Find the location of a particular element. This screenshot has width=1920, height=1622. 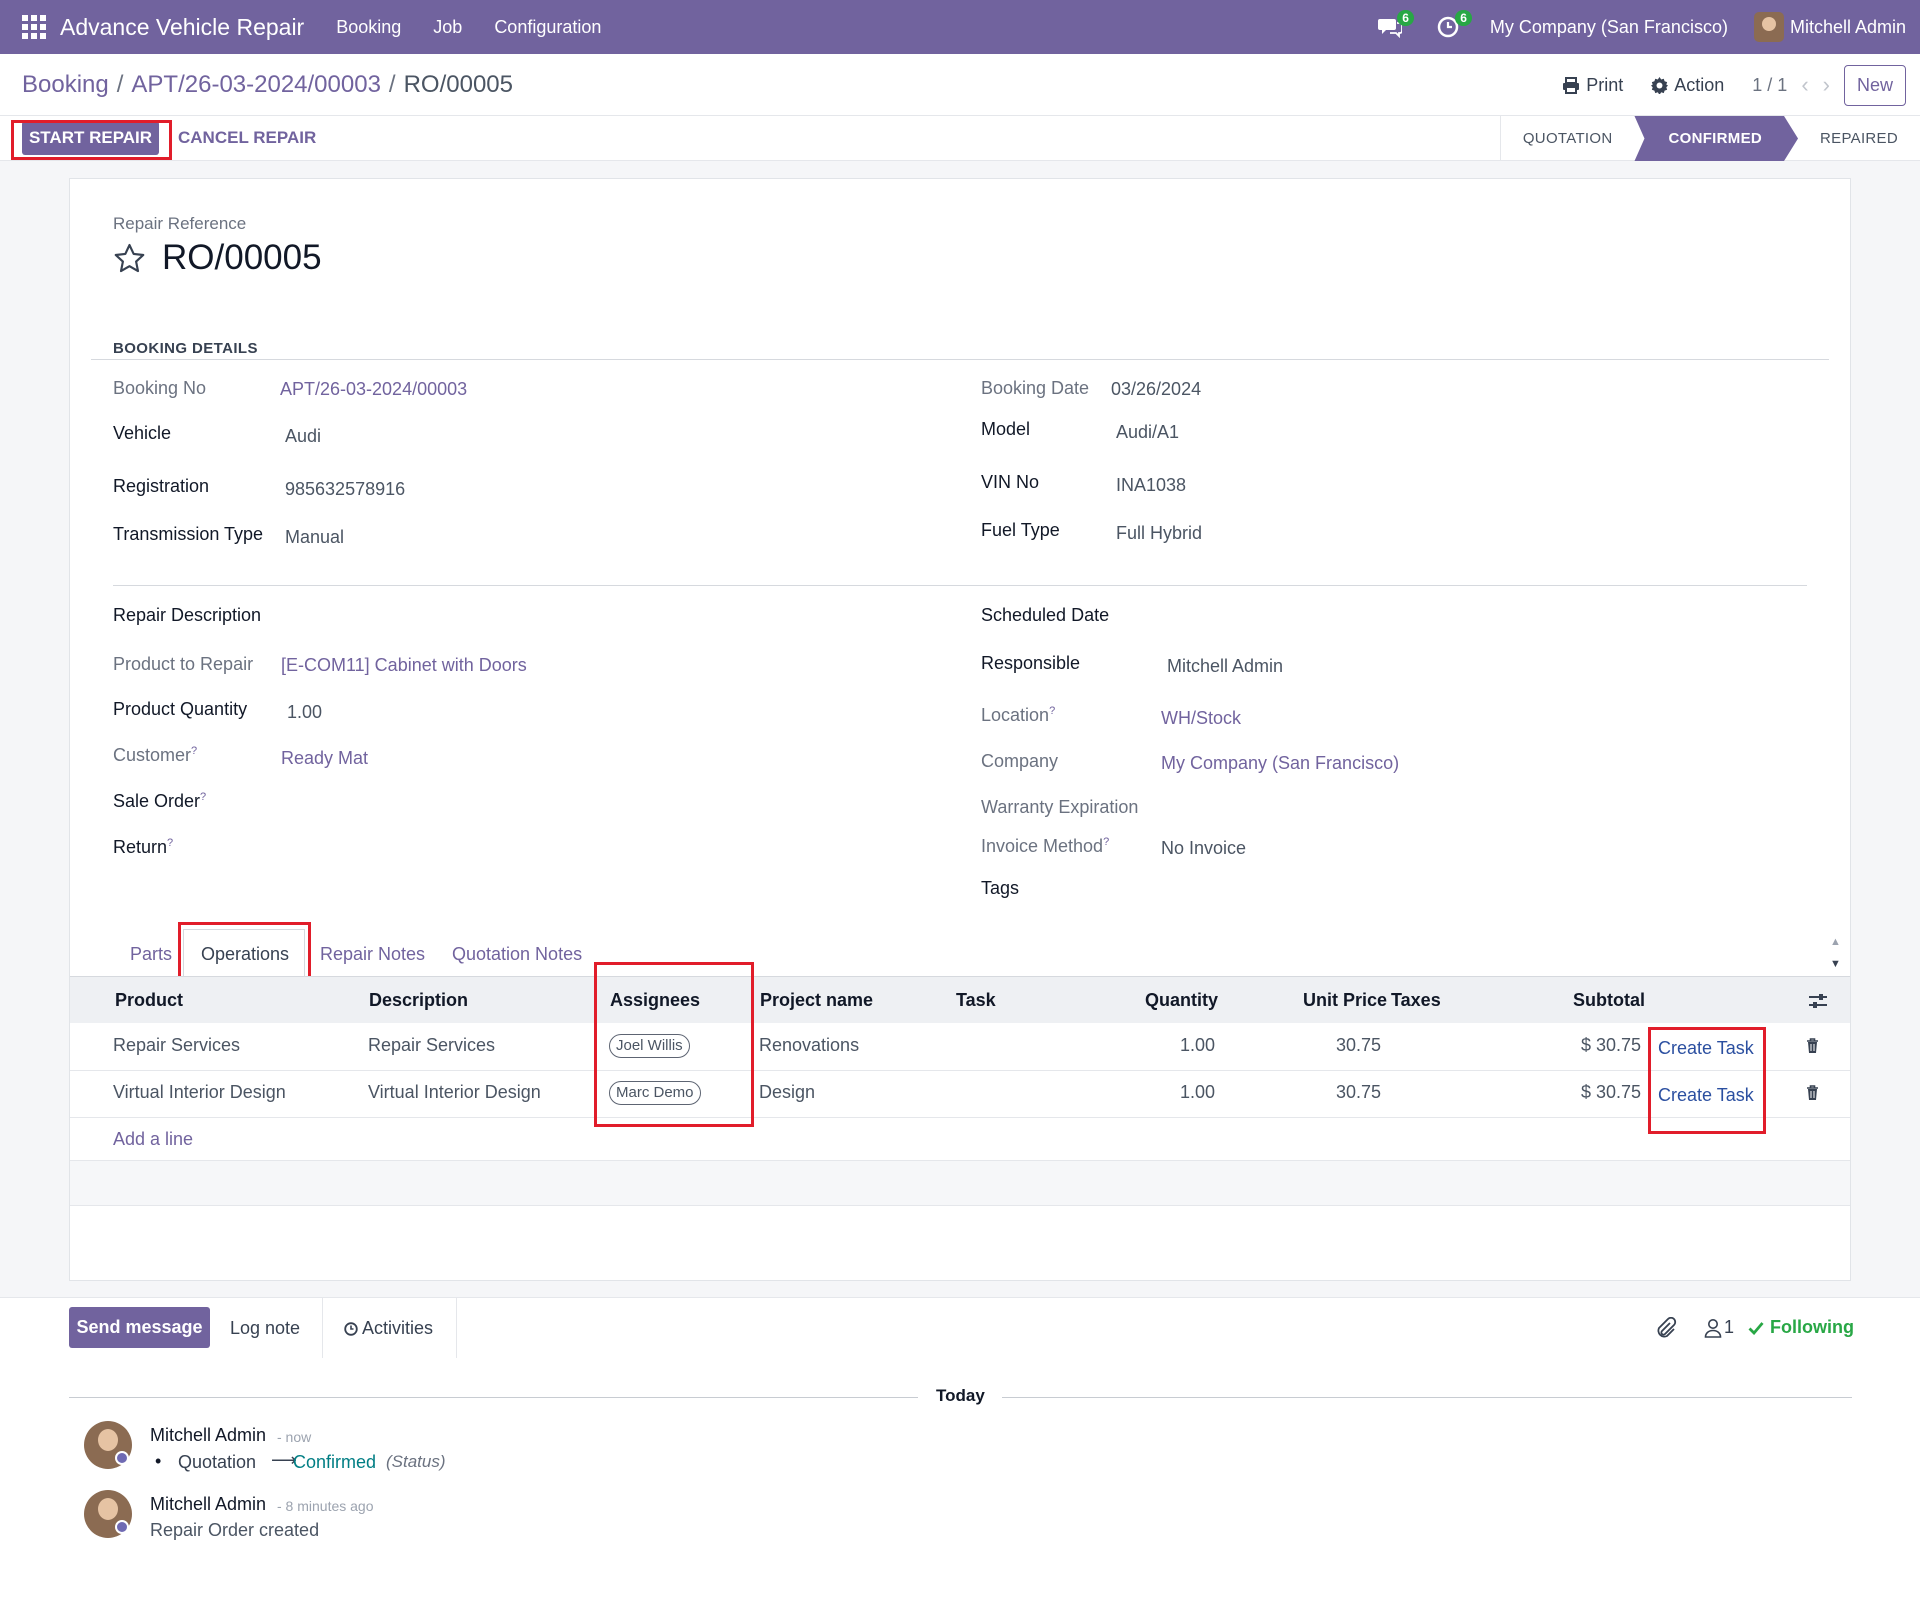

send-message-button: Send message is located at coordinates (139, 1327).